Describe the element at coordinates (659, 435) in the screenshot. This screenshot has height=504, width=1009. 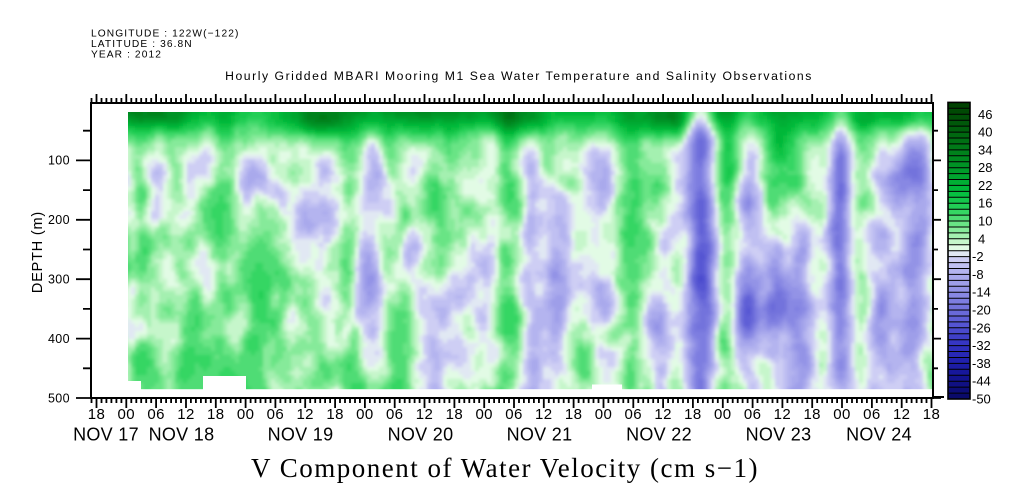
I see `svg-text: NOV 22` at that location.